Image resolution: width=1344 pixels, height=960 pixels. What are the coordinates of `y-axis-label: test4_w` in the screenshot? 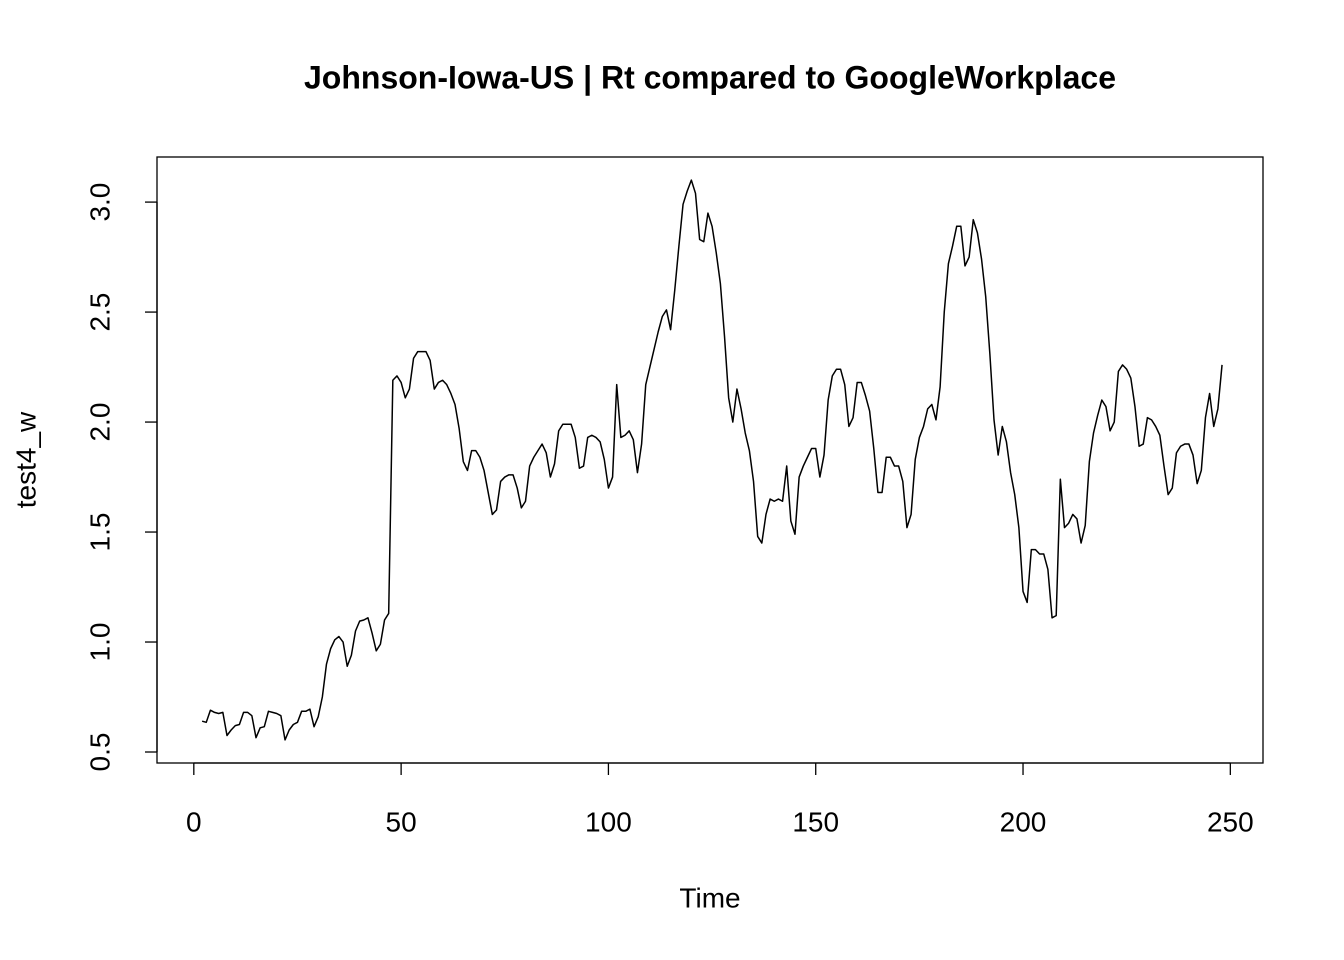 It's located at (25, 459).